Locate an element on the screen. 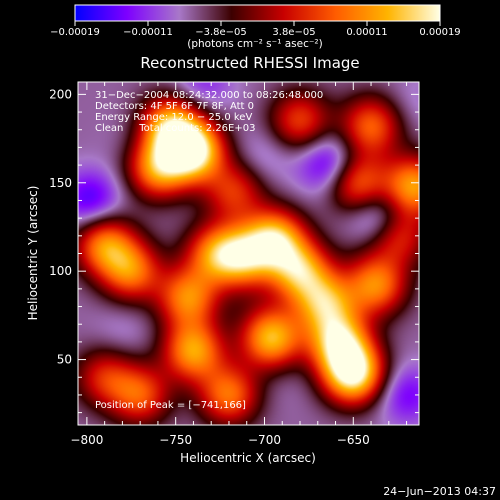  colorbar is located at coordinates (257, 13).